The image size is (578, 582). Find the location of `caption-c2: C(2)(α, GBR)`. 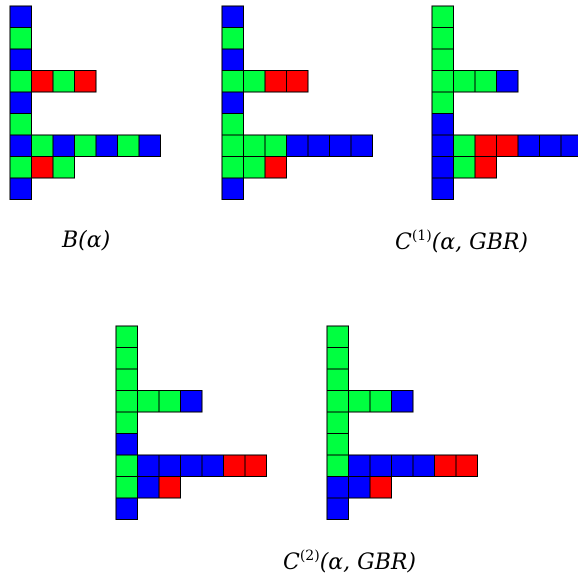

caption-c2: C(2)(α, GBR) is located at coordinates (349, 561).